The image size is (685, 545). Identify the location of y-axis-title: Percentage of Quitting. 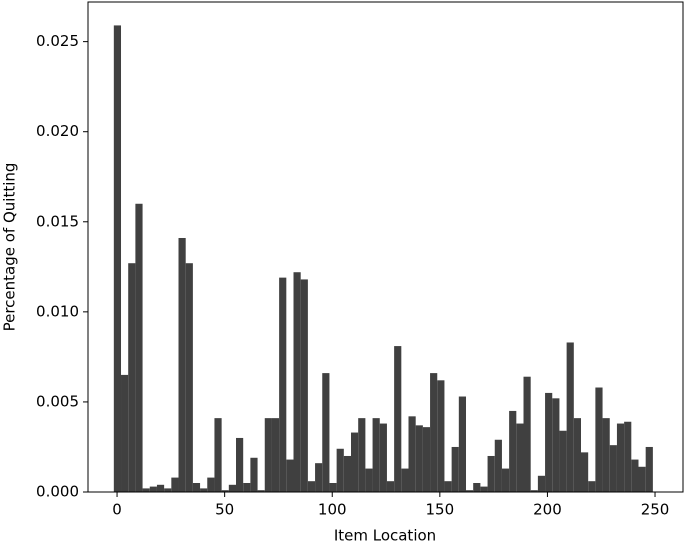
(10, 247).